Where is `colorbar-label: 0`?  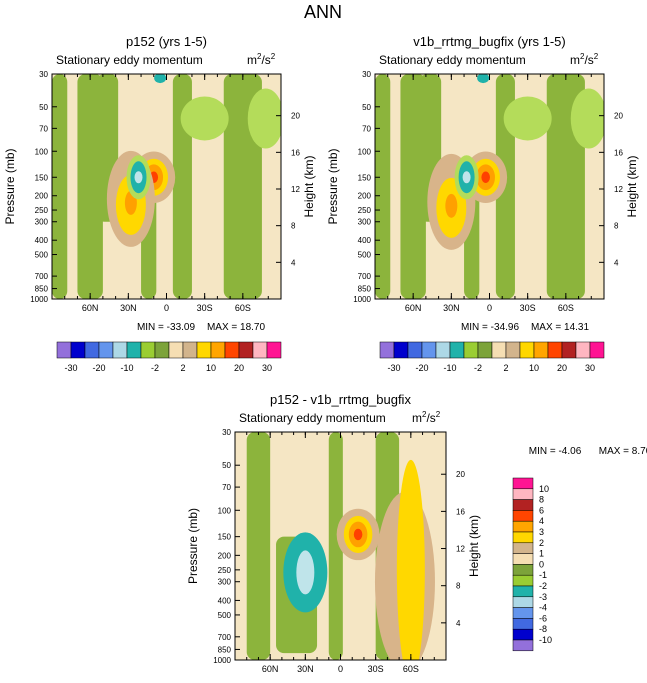 colorbar-label: 0 is located at coordinates (541, 564).